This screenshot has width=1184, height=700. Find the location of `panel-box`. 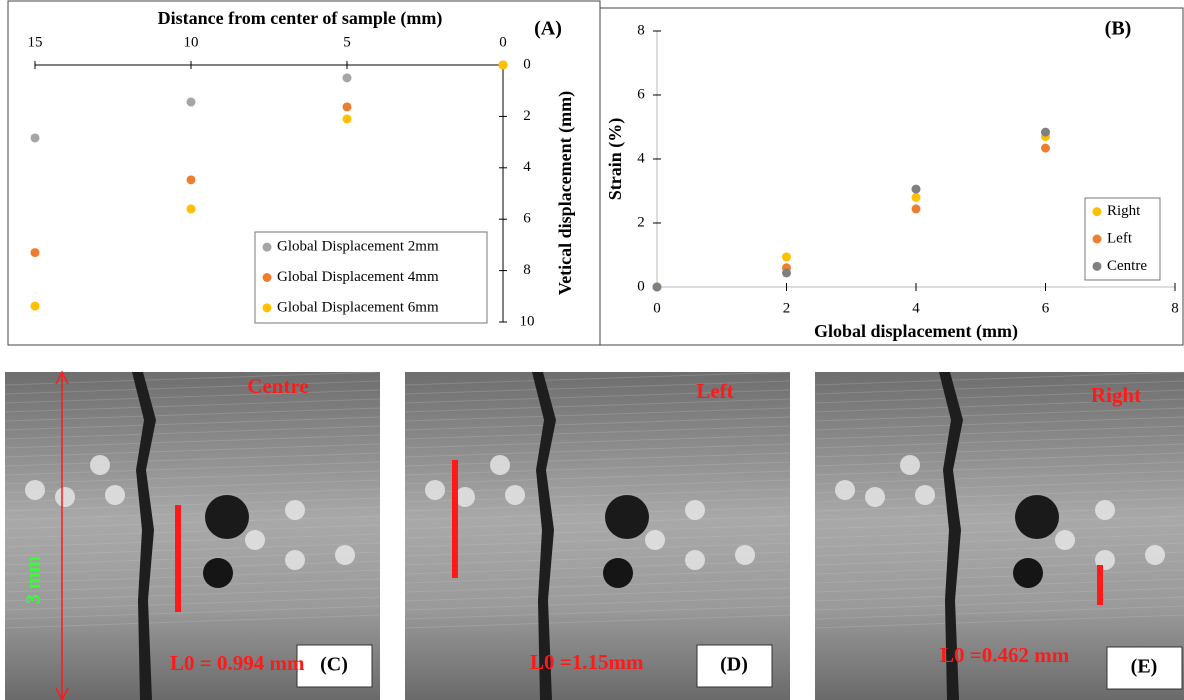

panel-box is located at coordinates (334, 666).